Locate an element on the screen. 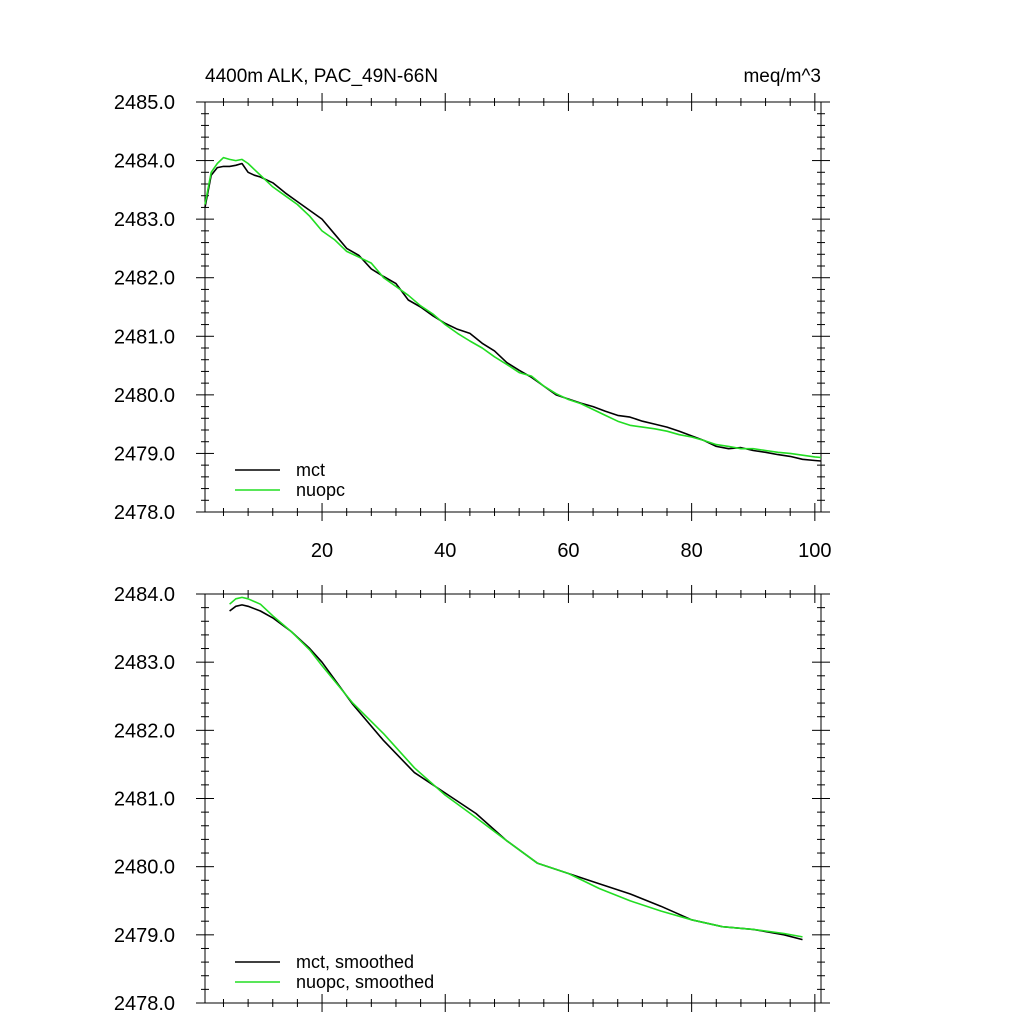 This screenshot has width=1024, height=1024. legend-label: nuopc is located at coordinates (320, 490).